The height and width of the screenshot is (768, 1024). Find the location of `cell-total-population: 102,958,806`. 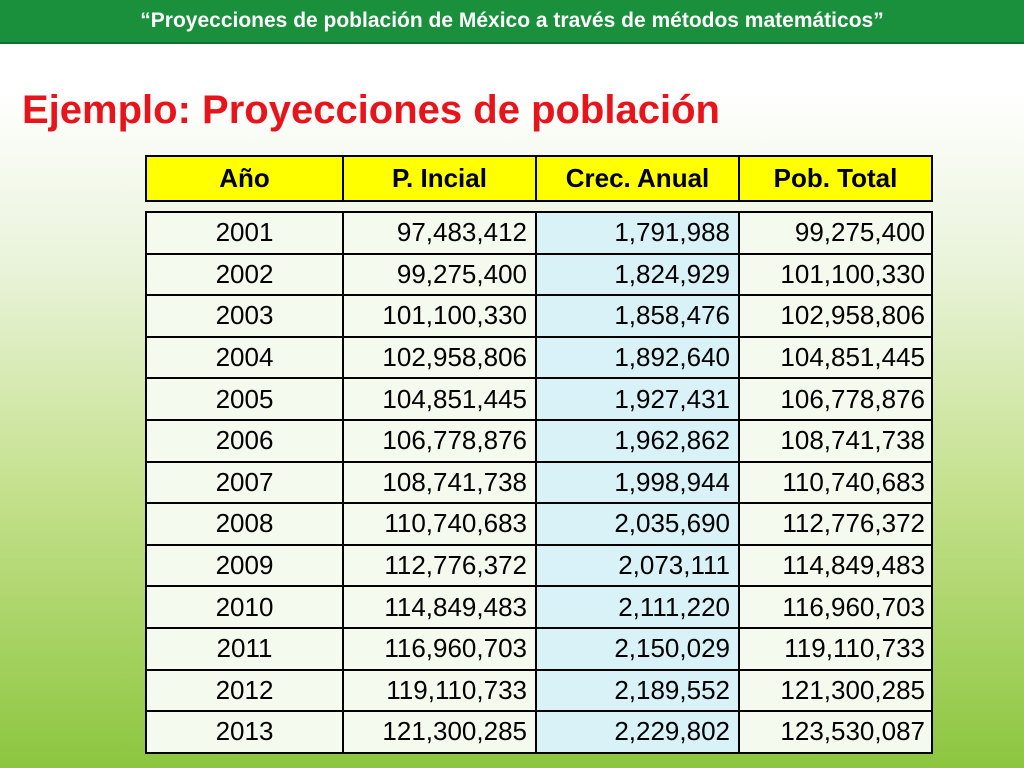

cell-total-population: 102,958,806 is located at coordinates (835, 316).